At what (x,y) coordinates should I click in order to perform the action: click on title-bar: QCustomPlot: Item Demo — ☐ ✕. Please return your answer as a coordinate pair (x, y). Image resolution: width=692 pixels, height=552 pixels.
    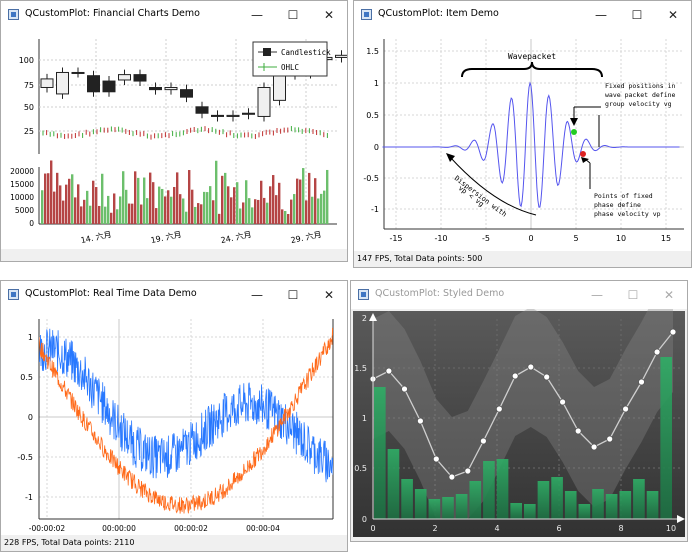
    Looking at the image, I should click on (522, 15).